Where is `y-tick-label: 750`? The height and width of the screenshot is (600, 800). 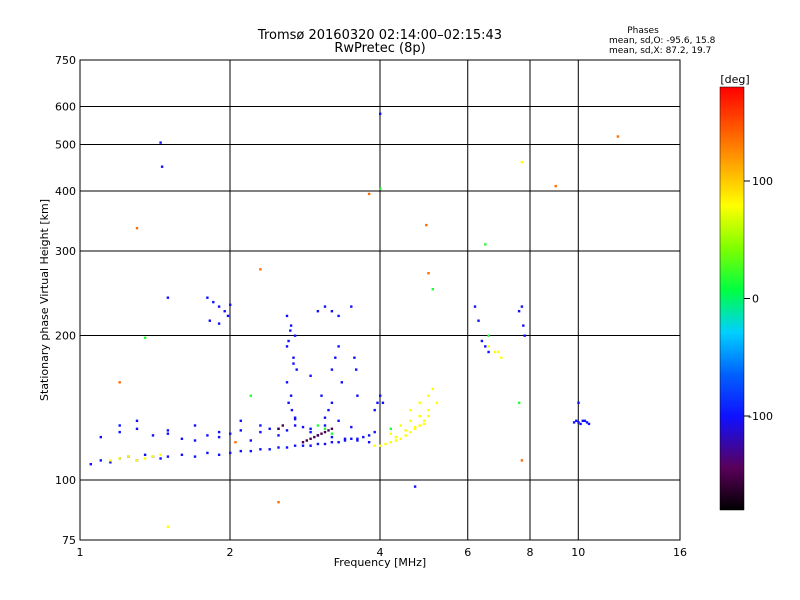
y-tick-label: 750 is located at coordinates (65, 60).